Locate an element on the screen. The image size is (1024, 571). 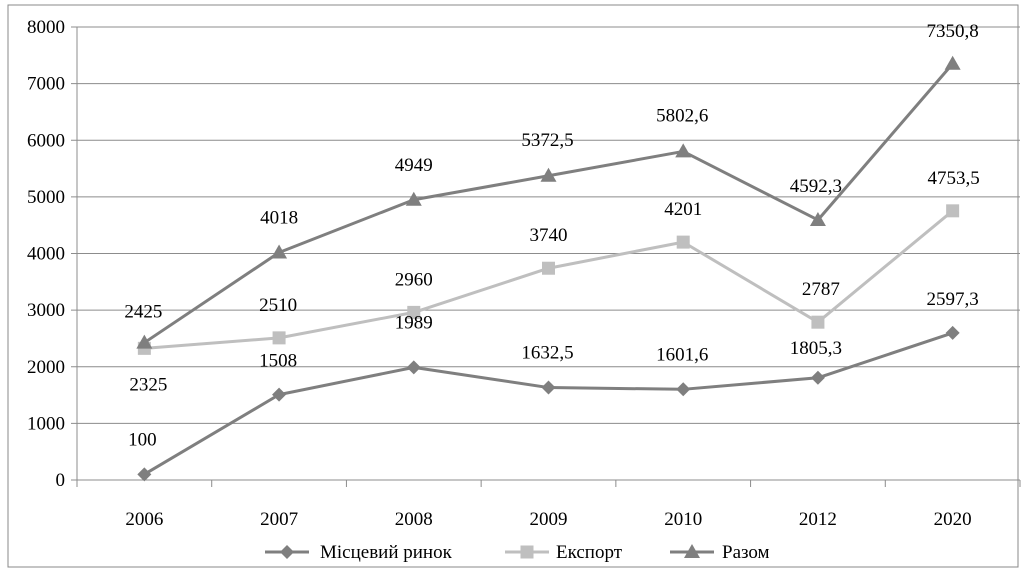
legend-label-1: Експорт is located at coordinates (589, 552).